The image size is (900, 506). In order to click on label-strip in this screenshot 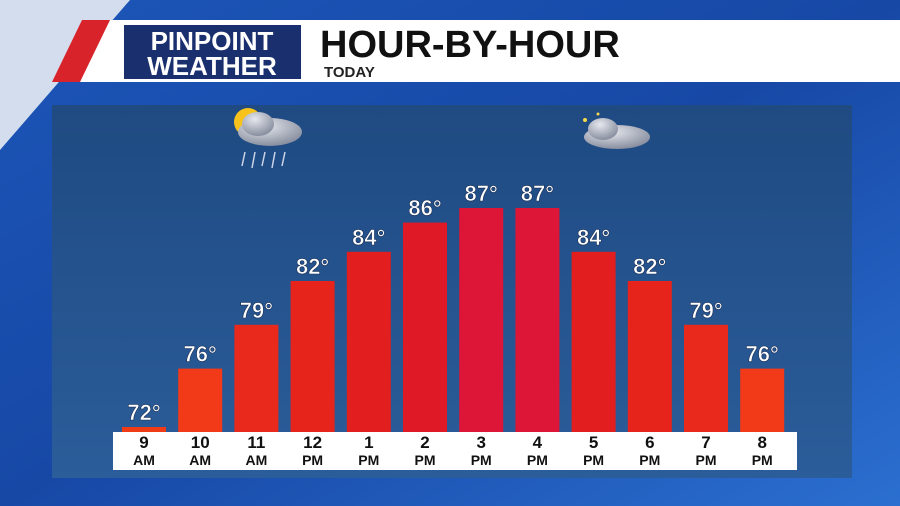, I will do `click(455, 451)`.